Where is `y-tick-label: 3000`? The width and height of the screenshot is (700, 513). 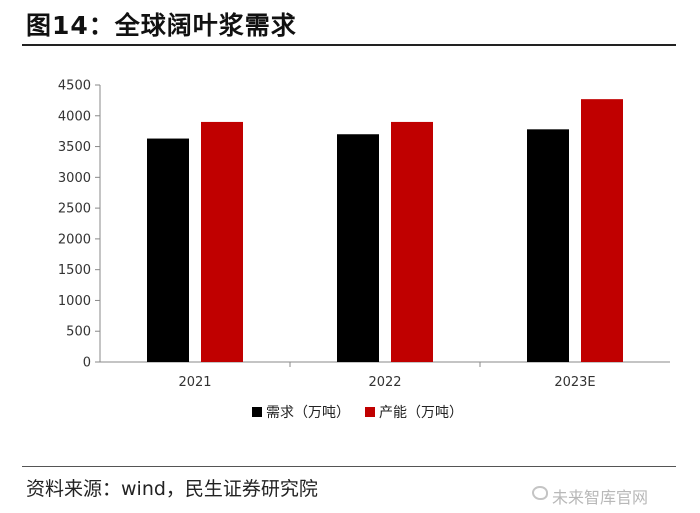
y-tick-label: 3000 is located at coordinates (74, 178).